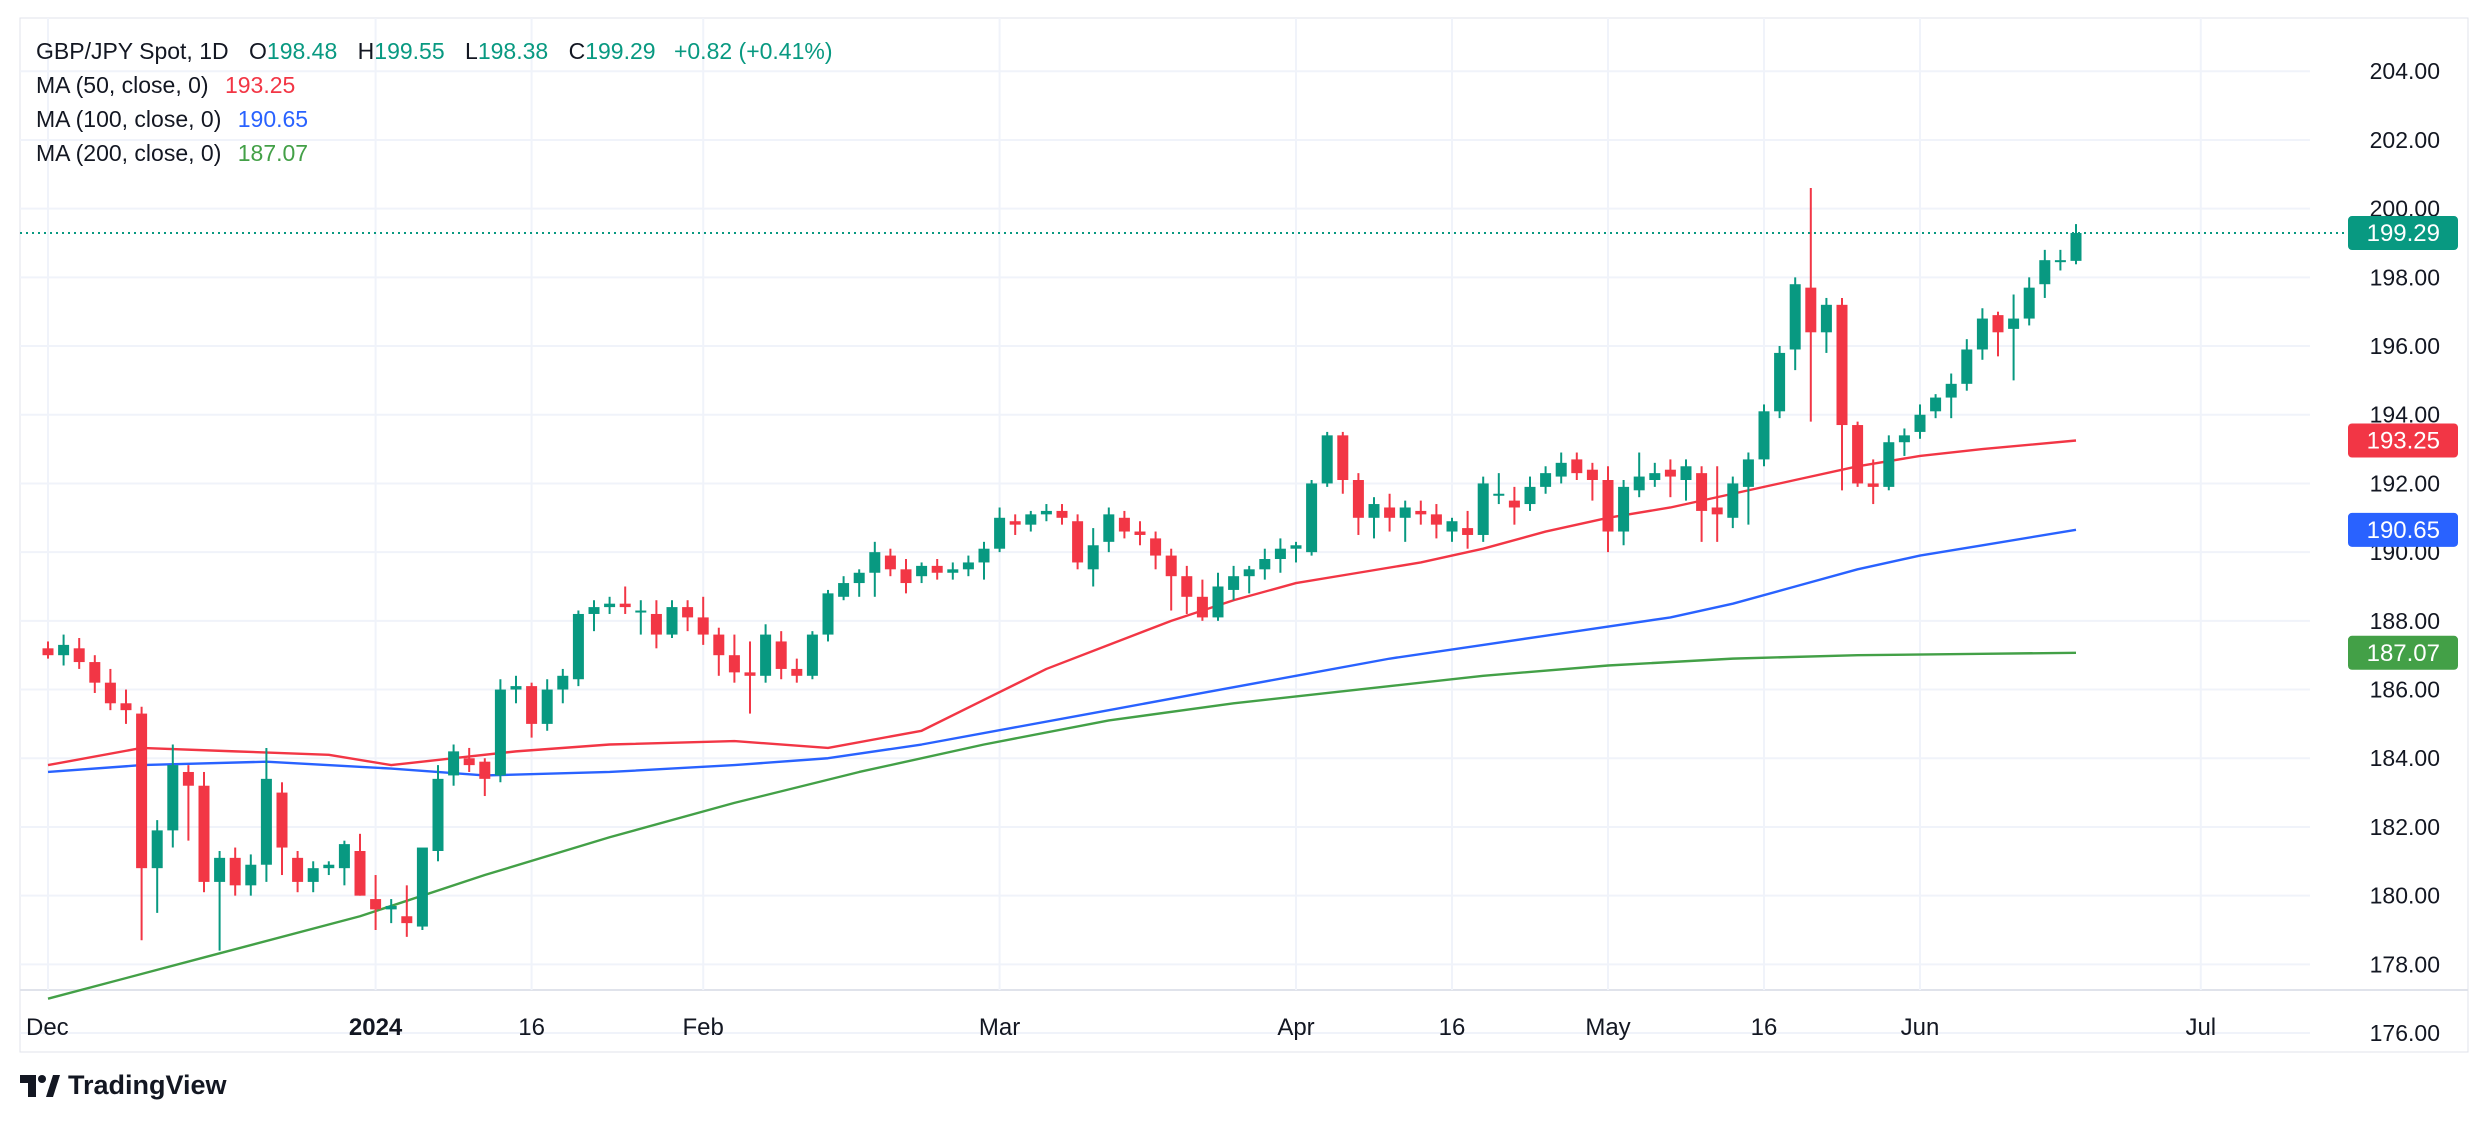  What do you see at coordinates (2405, 415) in the screenshot?
I see `price-tick-label: 194.00` at bounding box center [2405, 415].